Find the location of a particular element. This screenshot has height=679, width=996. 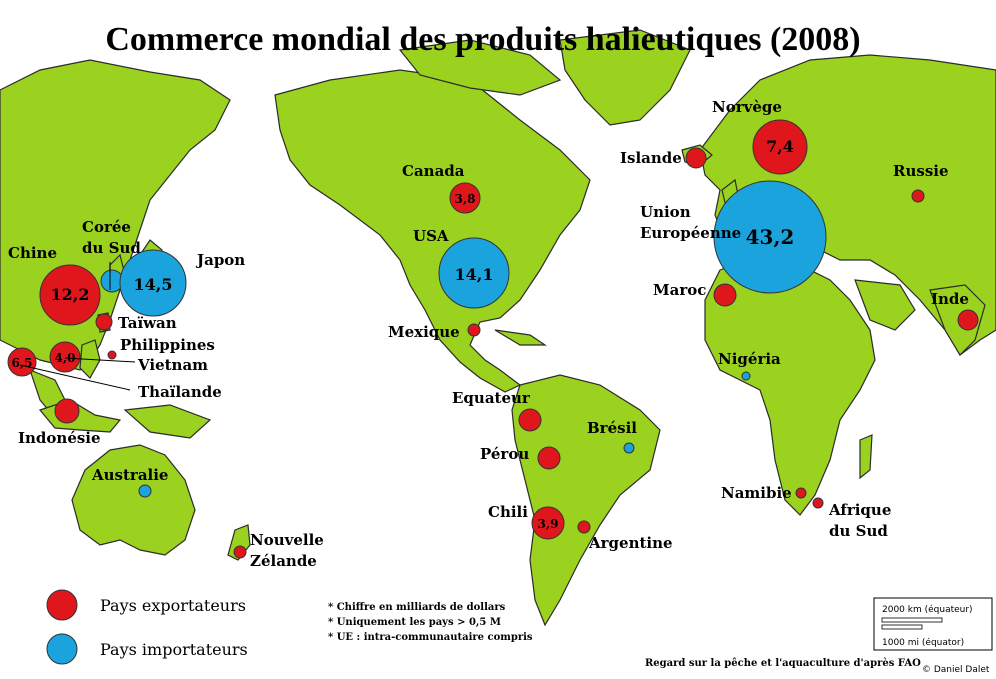

value-usa: 14,1 is located at coordinates (474, 274).